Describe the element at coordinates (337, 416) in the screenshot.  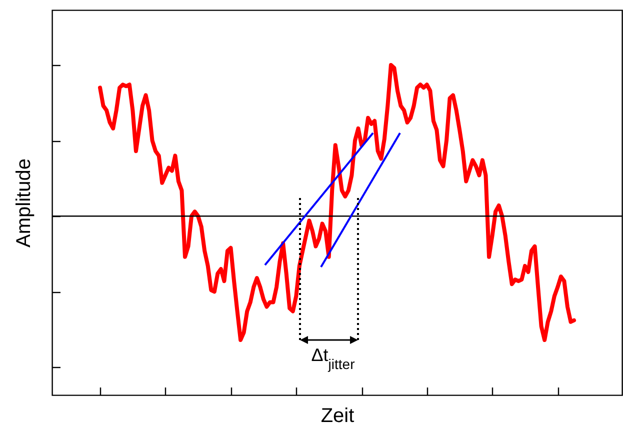
I see `x-axis-title: Zeit` at that location.